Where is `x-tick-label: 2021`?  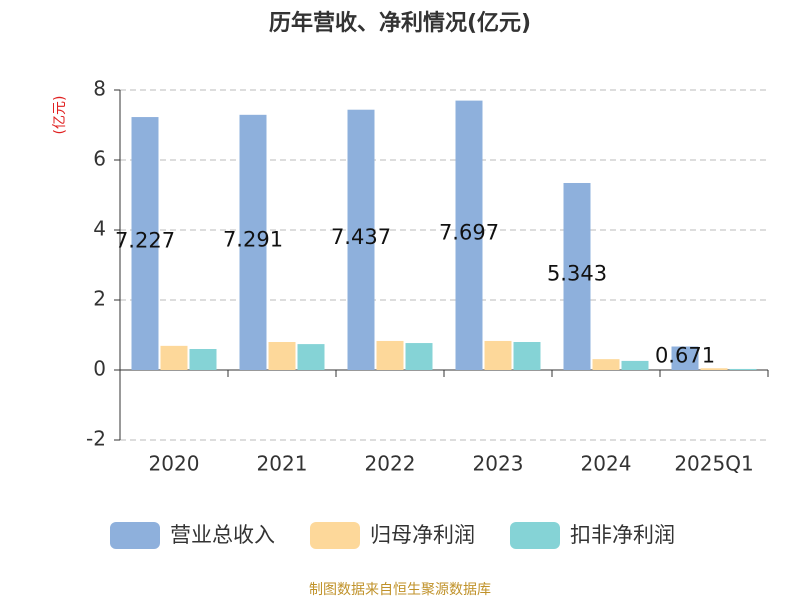 x-tick-label: 2021 is located at coordinates (282, 464).